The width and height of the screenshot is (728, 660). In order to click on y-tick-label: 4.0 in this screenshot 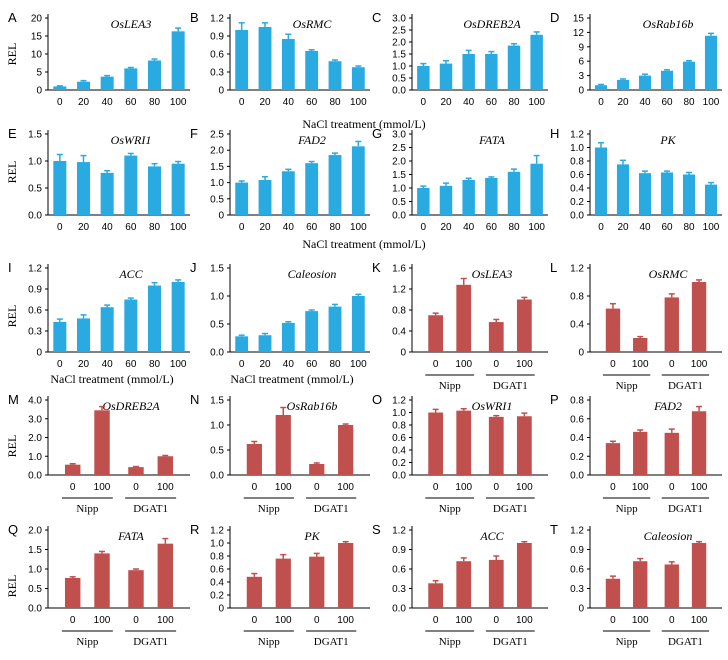, I will do `click(35, 401)`.